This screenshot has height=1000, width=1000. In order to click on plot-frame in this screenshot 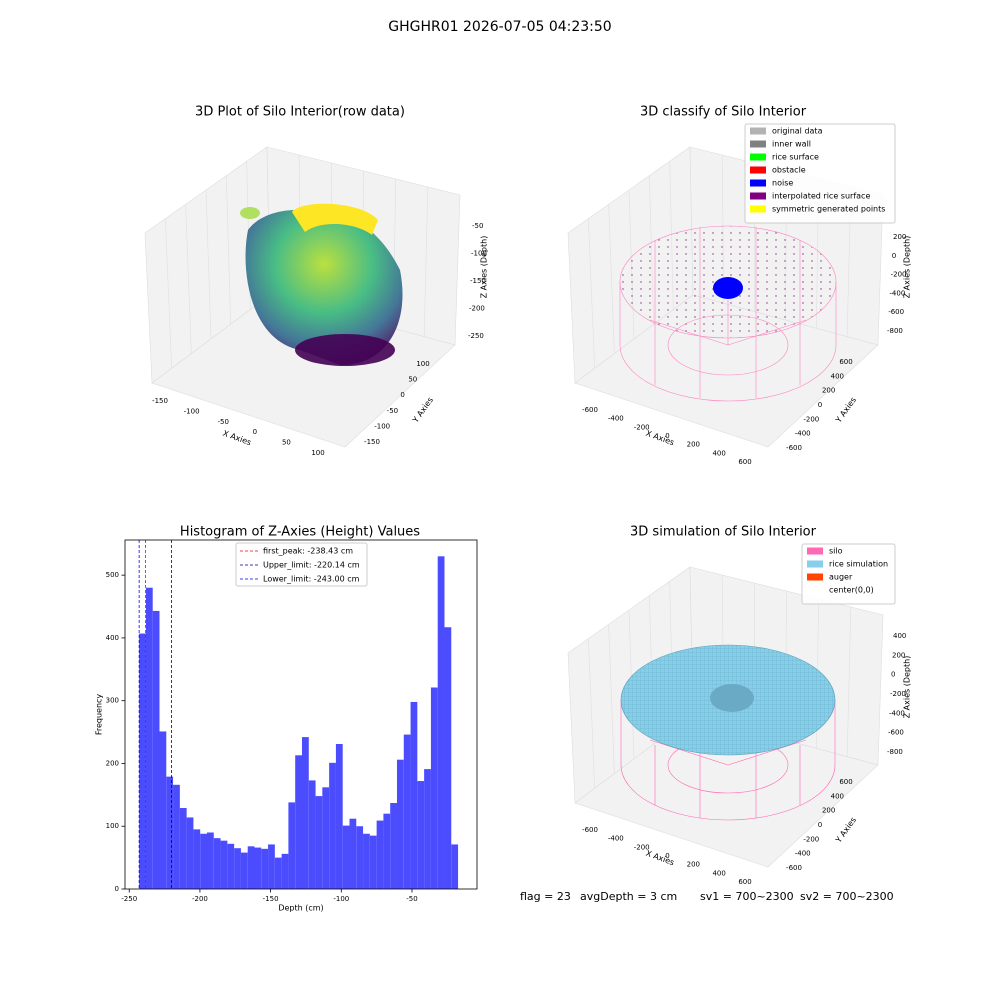, I will do `click(301, 714)`.